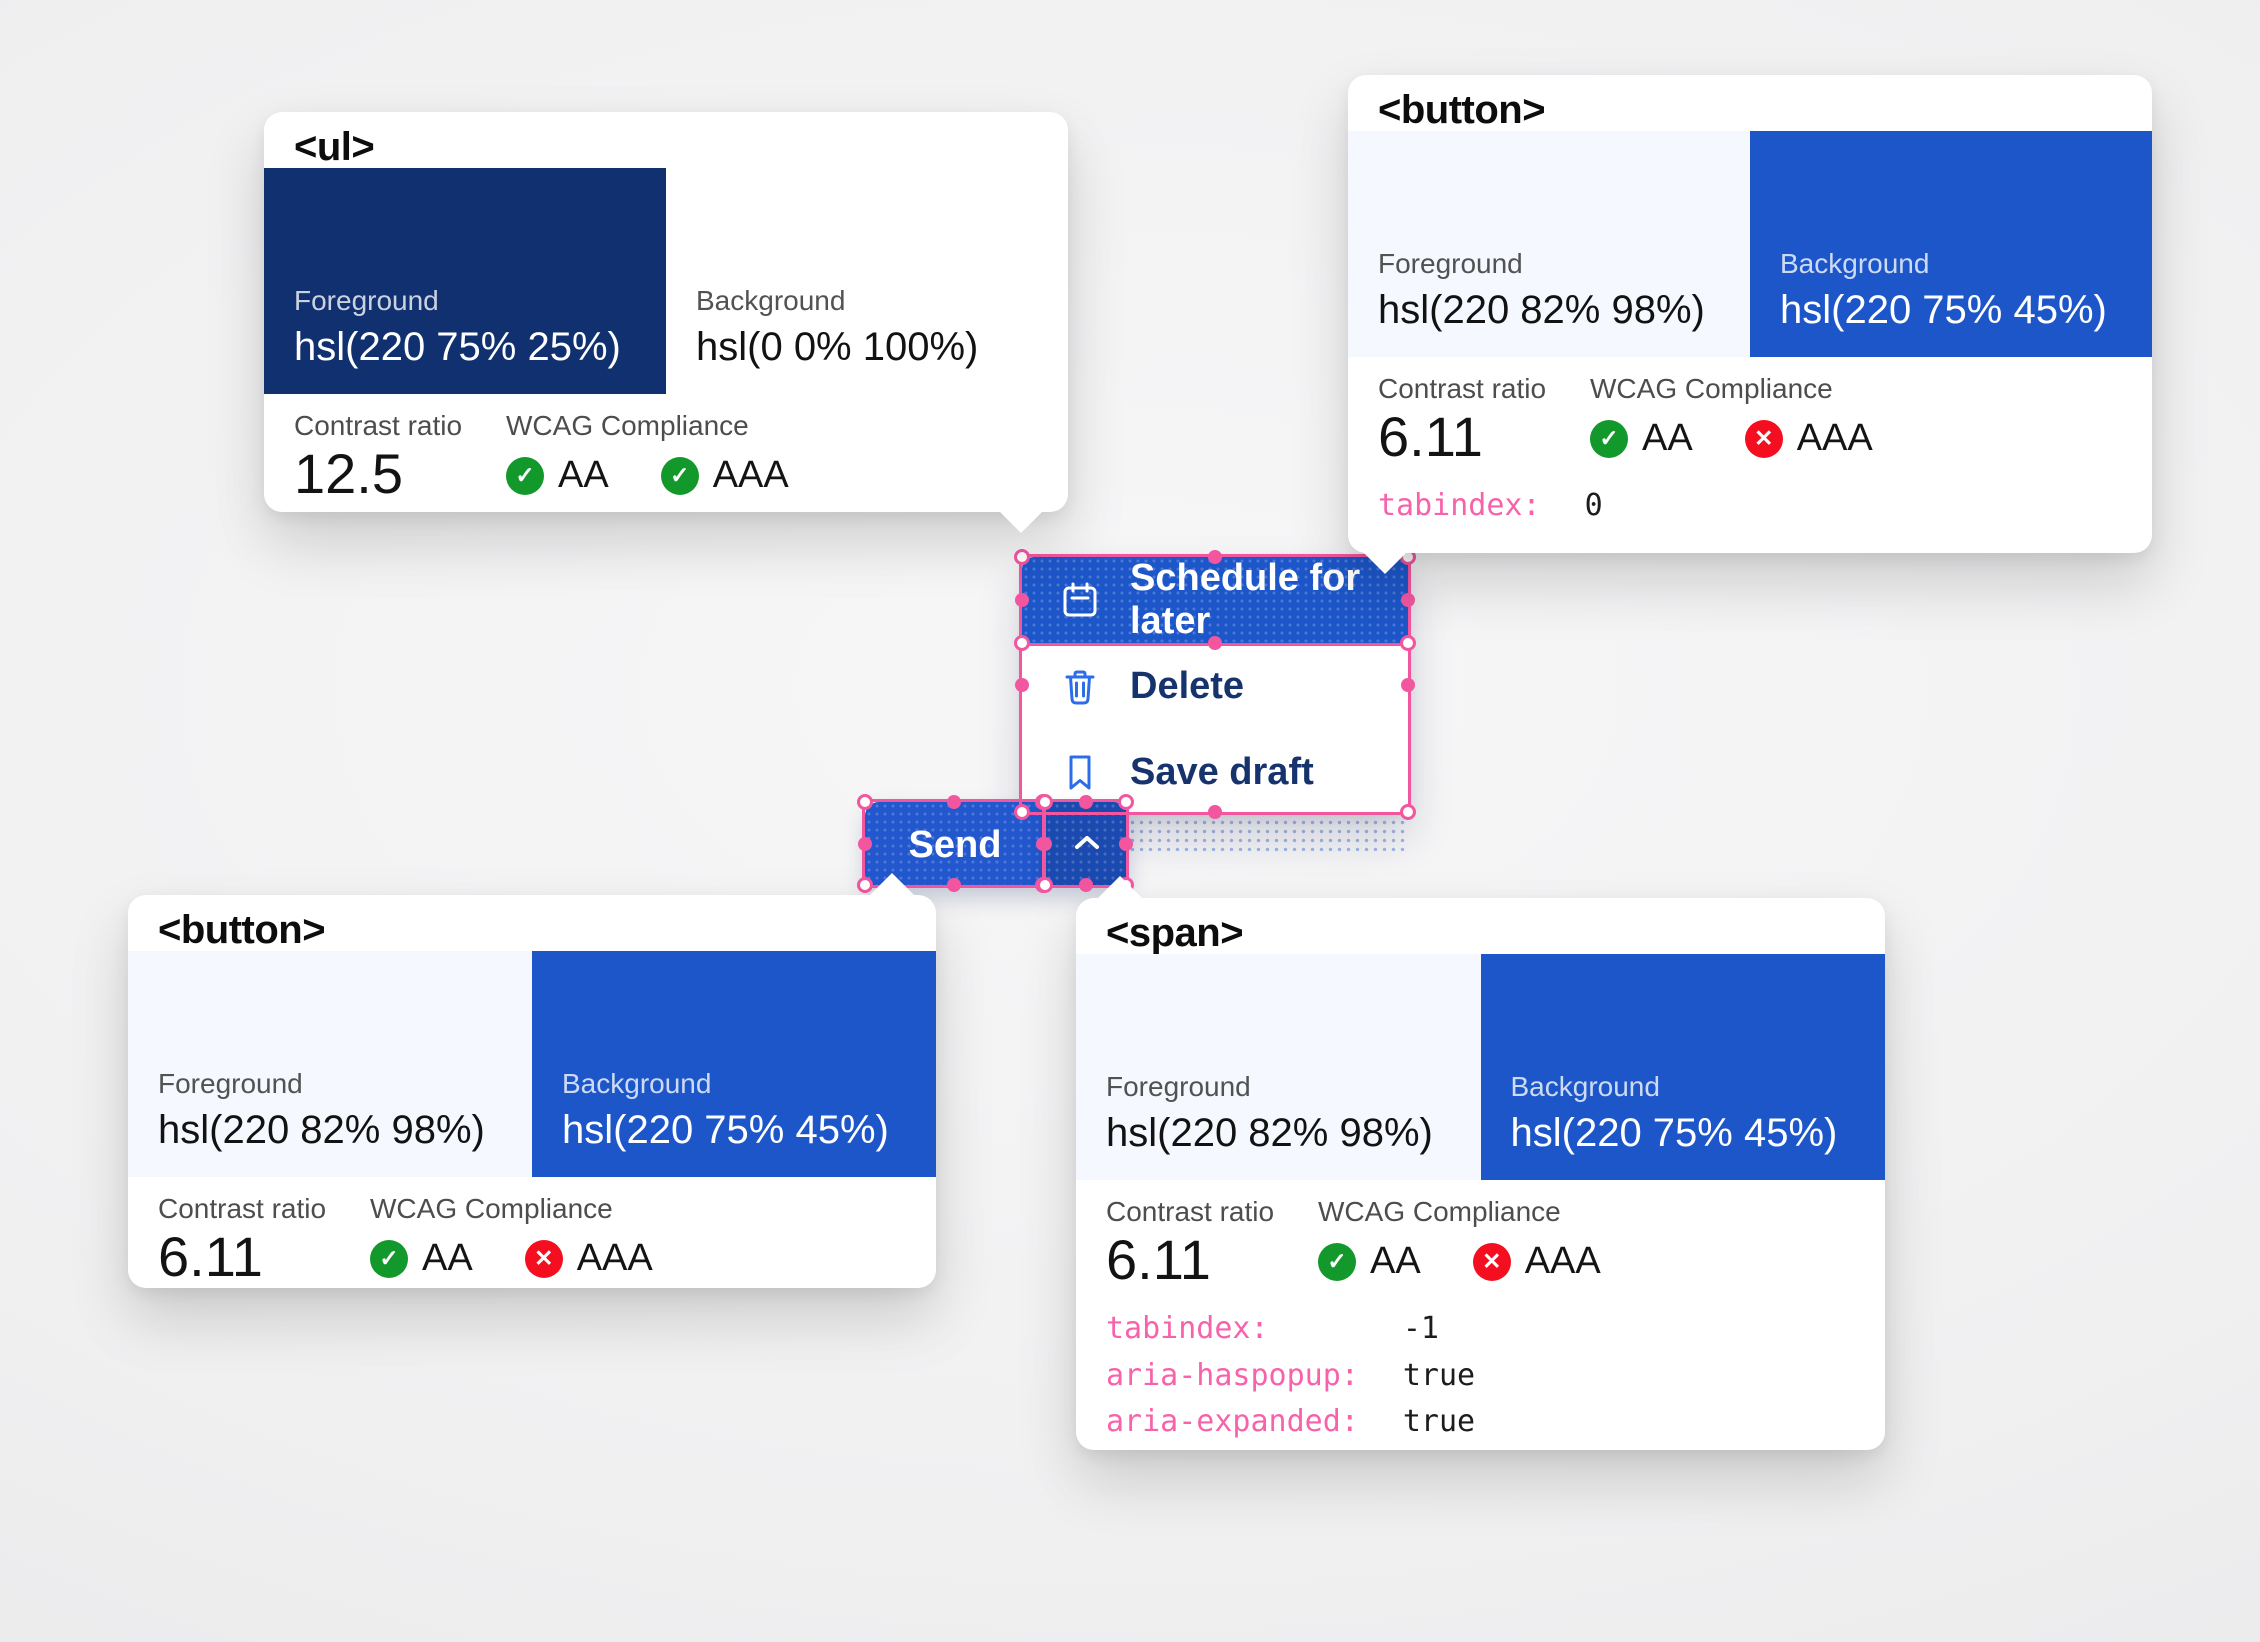  What do you see at coordinates (1268, 834) in the screenshot?
I see `margin-dots-overlay` at bounding box center [1268, 834].